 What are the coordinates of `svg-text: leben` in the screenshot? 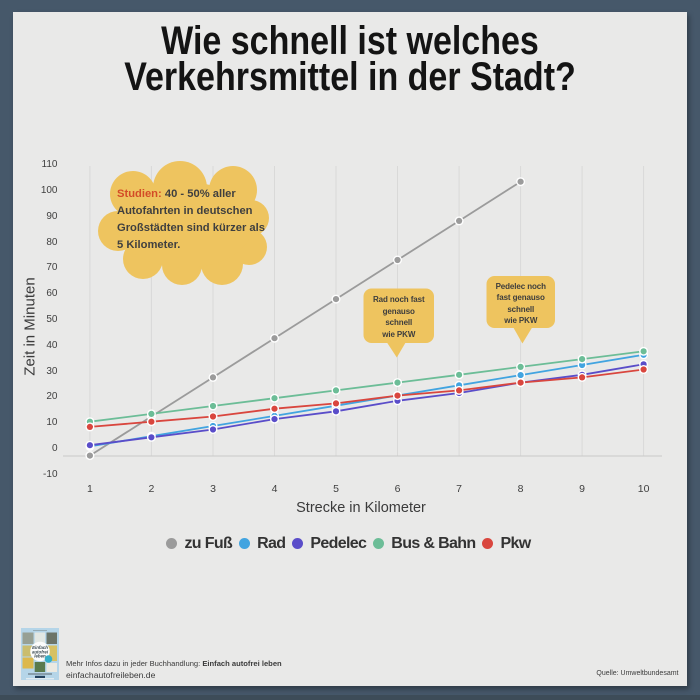 It's located at (41, 656).